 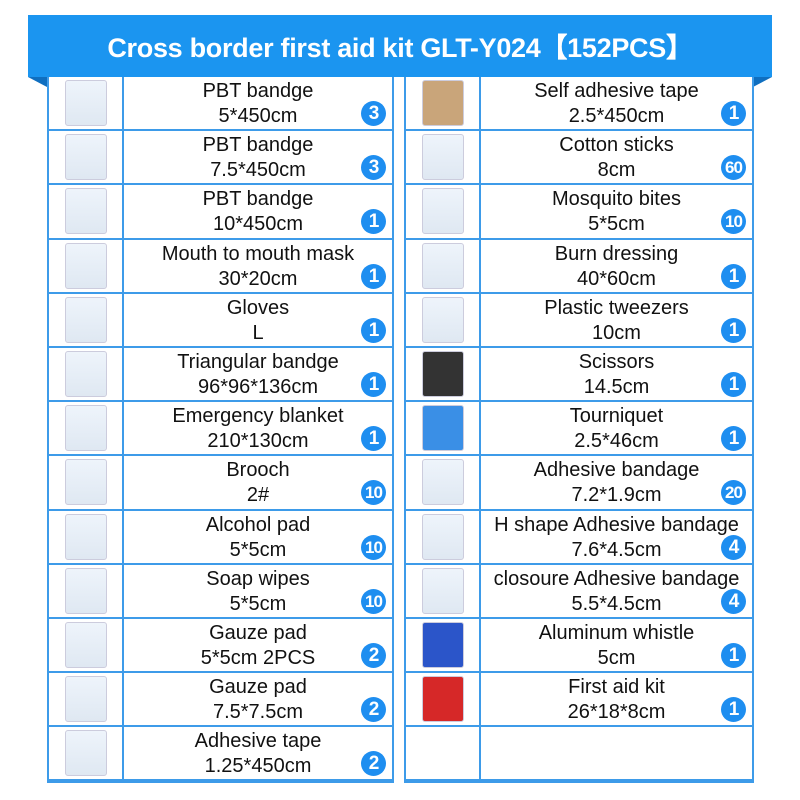 What do you see at coordinates (616, 374) in the screenshot?
I see `item-text-cell: Scissors 14.5cm 1` at bounding box center [616, 374].